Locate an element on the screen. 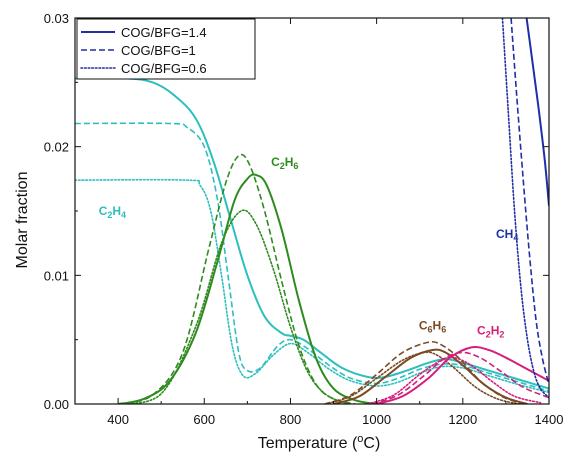 Image resolution: width=569 pixels, height=460 pixels. x-tick-label: 1000 is located at coordinates (376, 419).